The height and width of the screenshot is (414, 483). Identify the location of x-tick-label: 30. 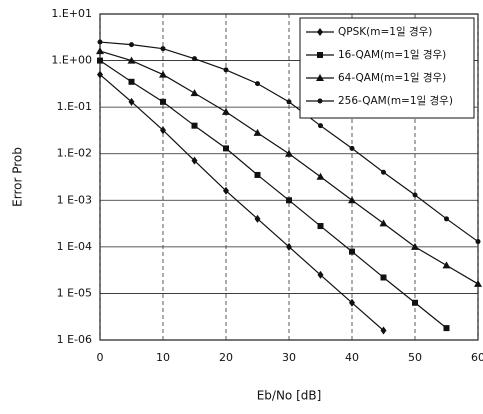
(289, 357).